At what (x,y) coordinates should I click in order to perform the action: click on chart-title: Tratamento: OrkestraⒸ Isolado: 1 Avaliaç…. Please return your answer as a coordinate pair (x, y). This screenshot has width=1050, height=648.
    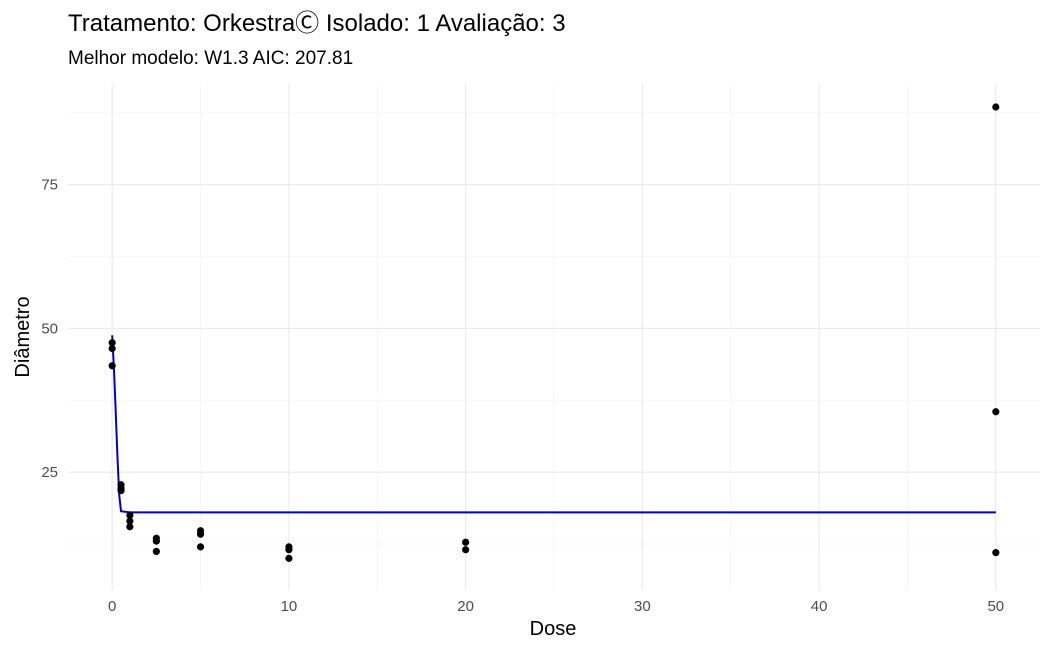
    Looking at the image, I should click on (317, 23).